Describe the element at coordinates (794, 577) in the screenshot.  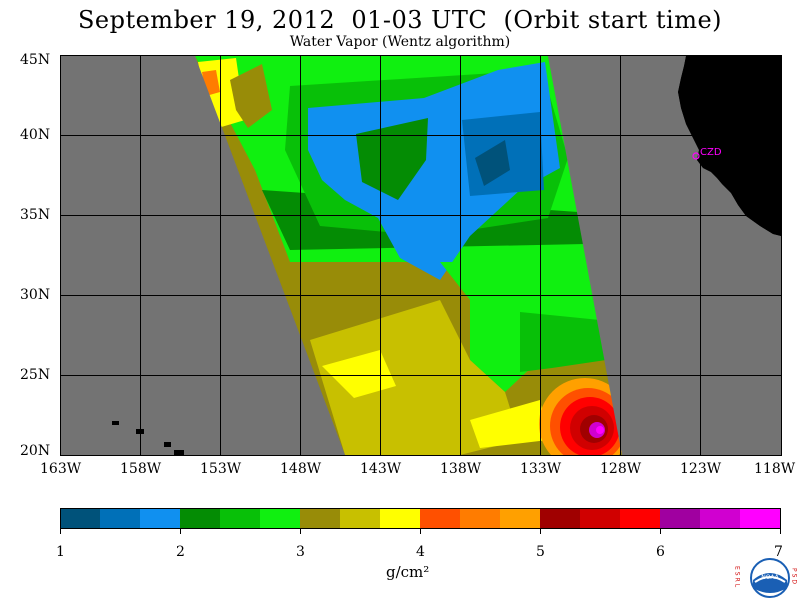
I see `logo-right-text: PSD` at that location.